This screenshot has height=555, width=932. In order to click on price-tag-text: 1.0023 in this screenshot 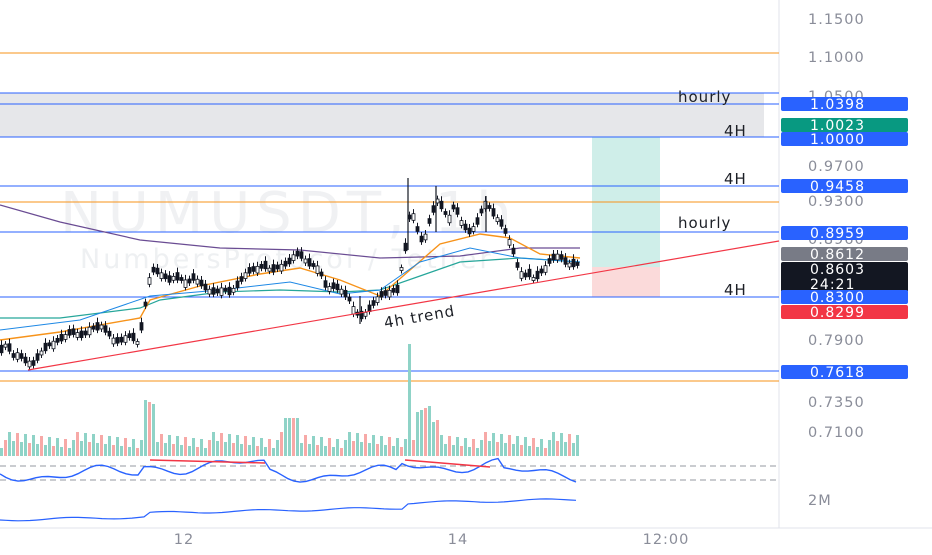, I will do `click(837, 126)`.